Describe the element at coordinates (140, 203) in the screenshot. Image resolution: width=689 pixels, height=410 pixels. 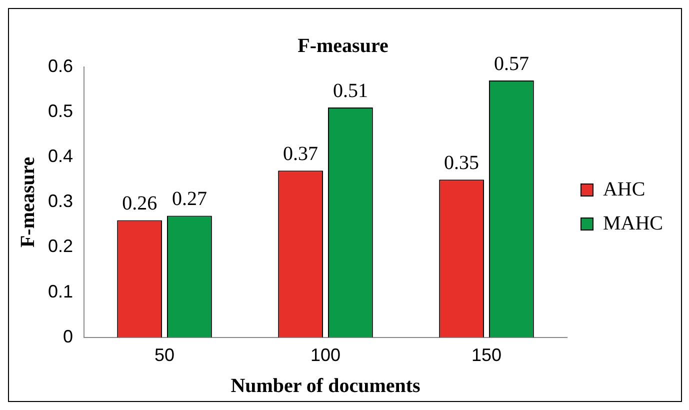
I see `data-label: 0.26` at that location.